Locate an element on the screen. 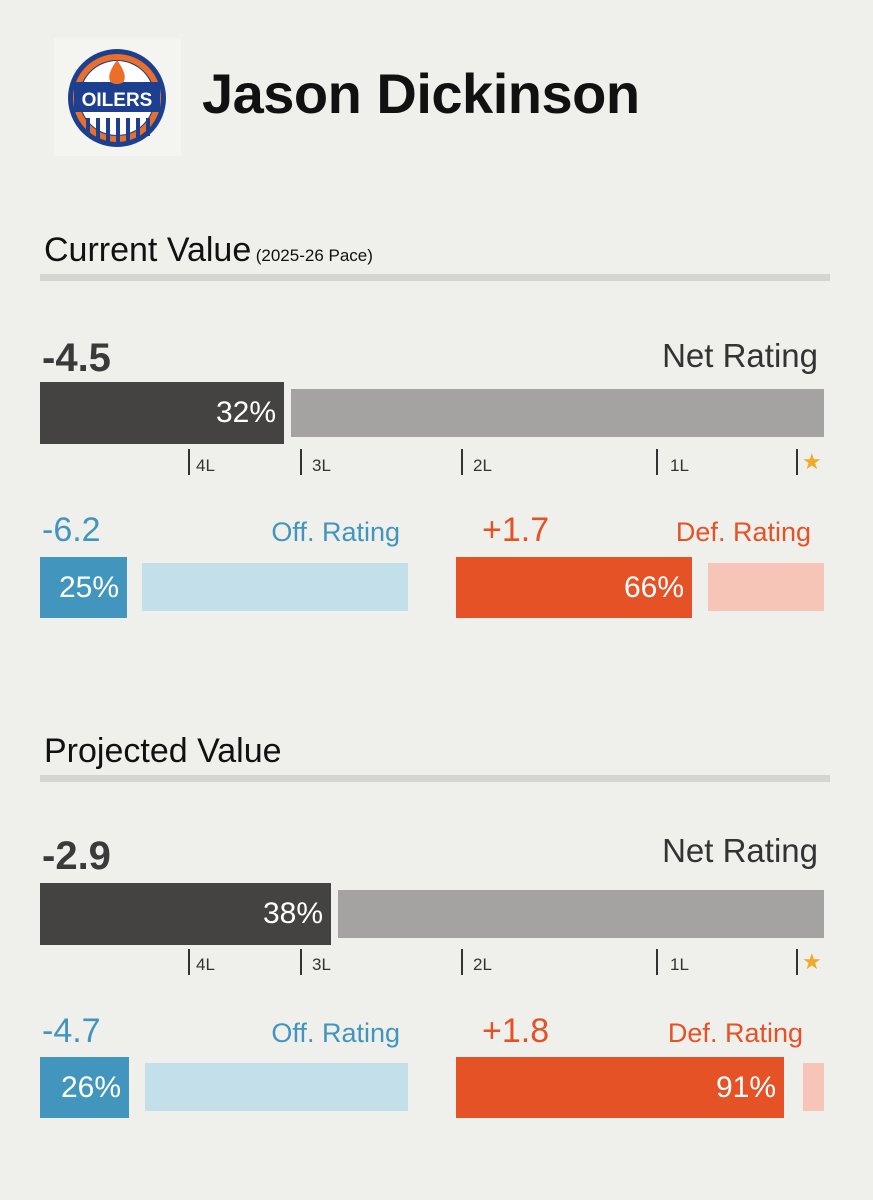 The image size is (873, 1200). section-subtitle: (2025-26 Pace) is located at coordinates (314, 255).